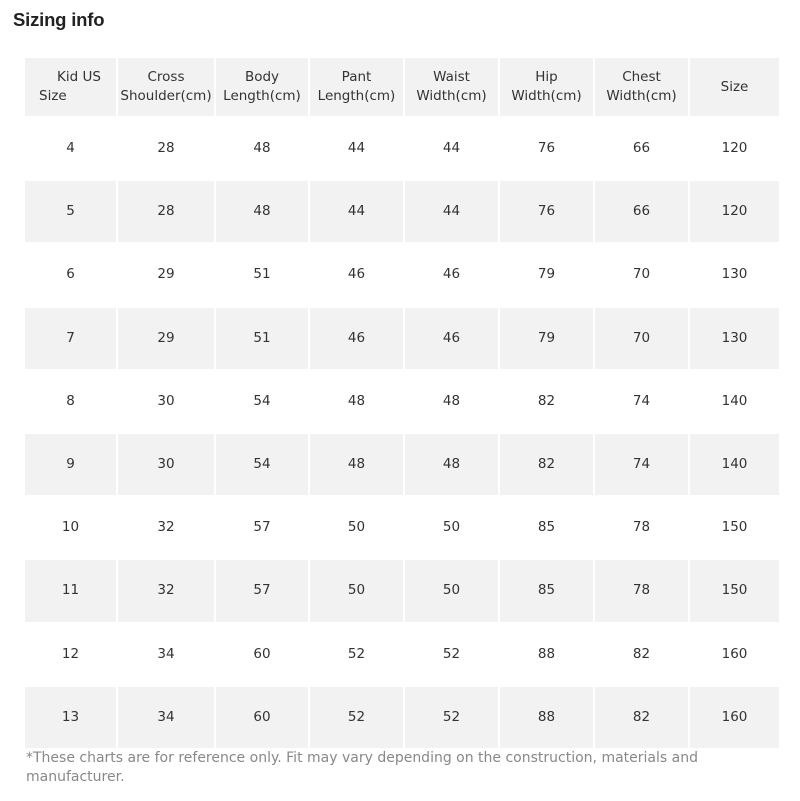  Describe the element at coordinates (356, 87) in the screenshot. I see `header-pant-length: Pant Length(cm)` at that location.